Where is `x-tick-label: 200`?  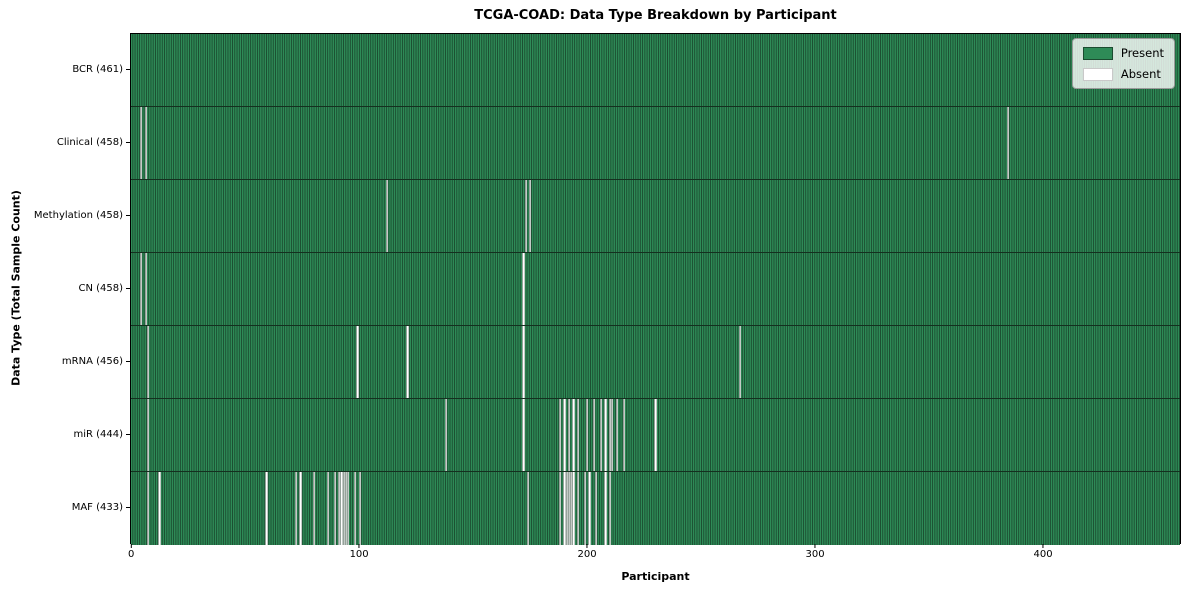
x-tick-label: 200 is located at coordinates (587, 554).